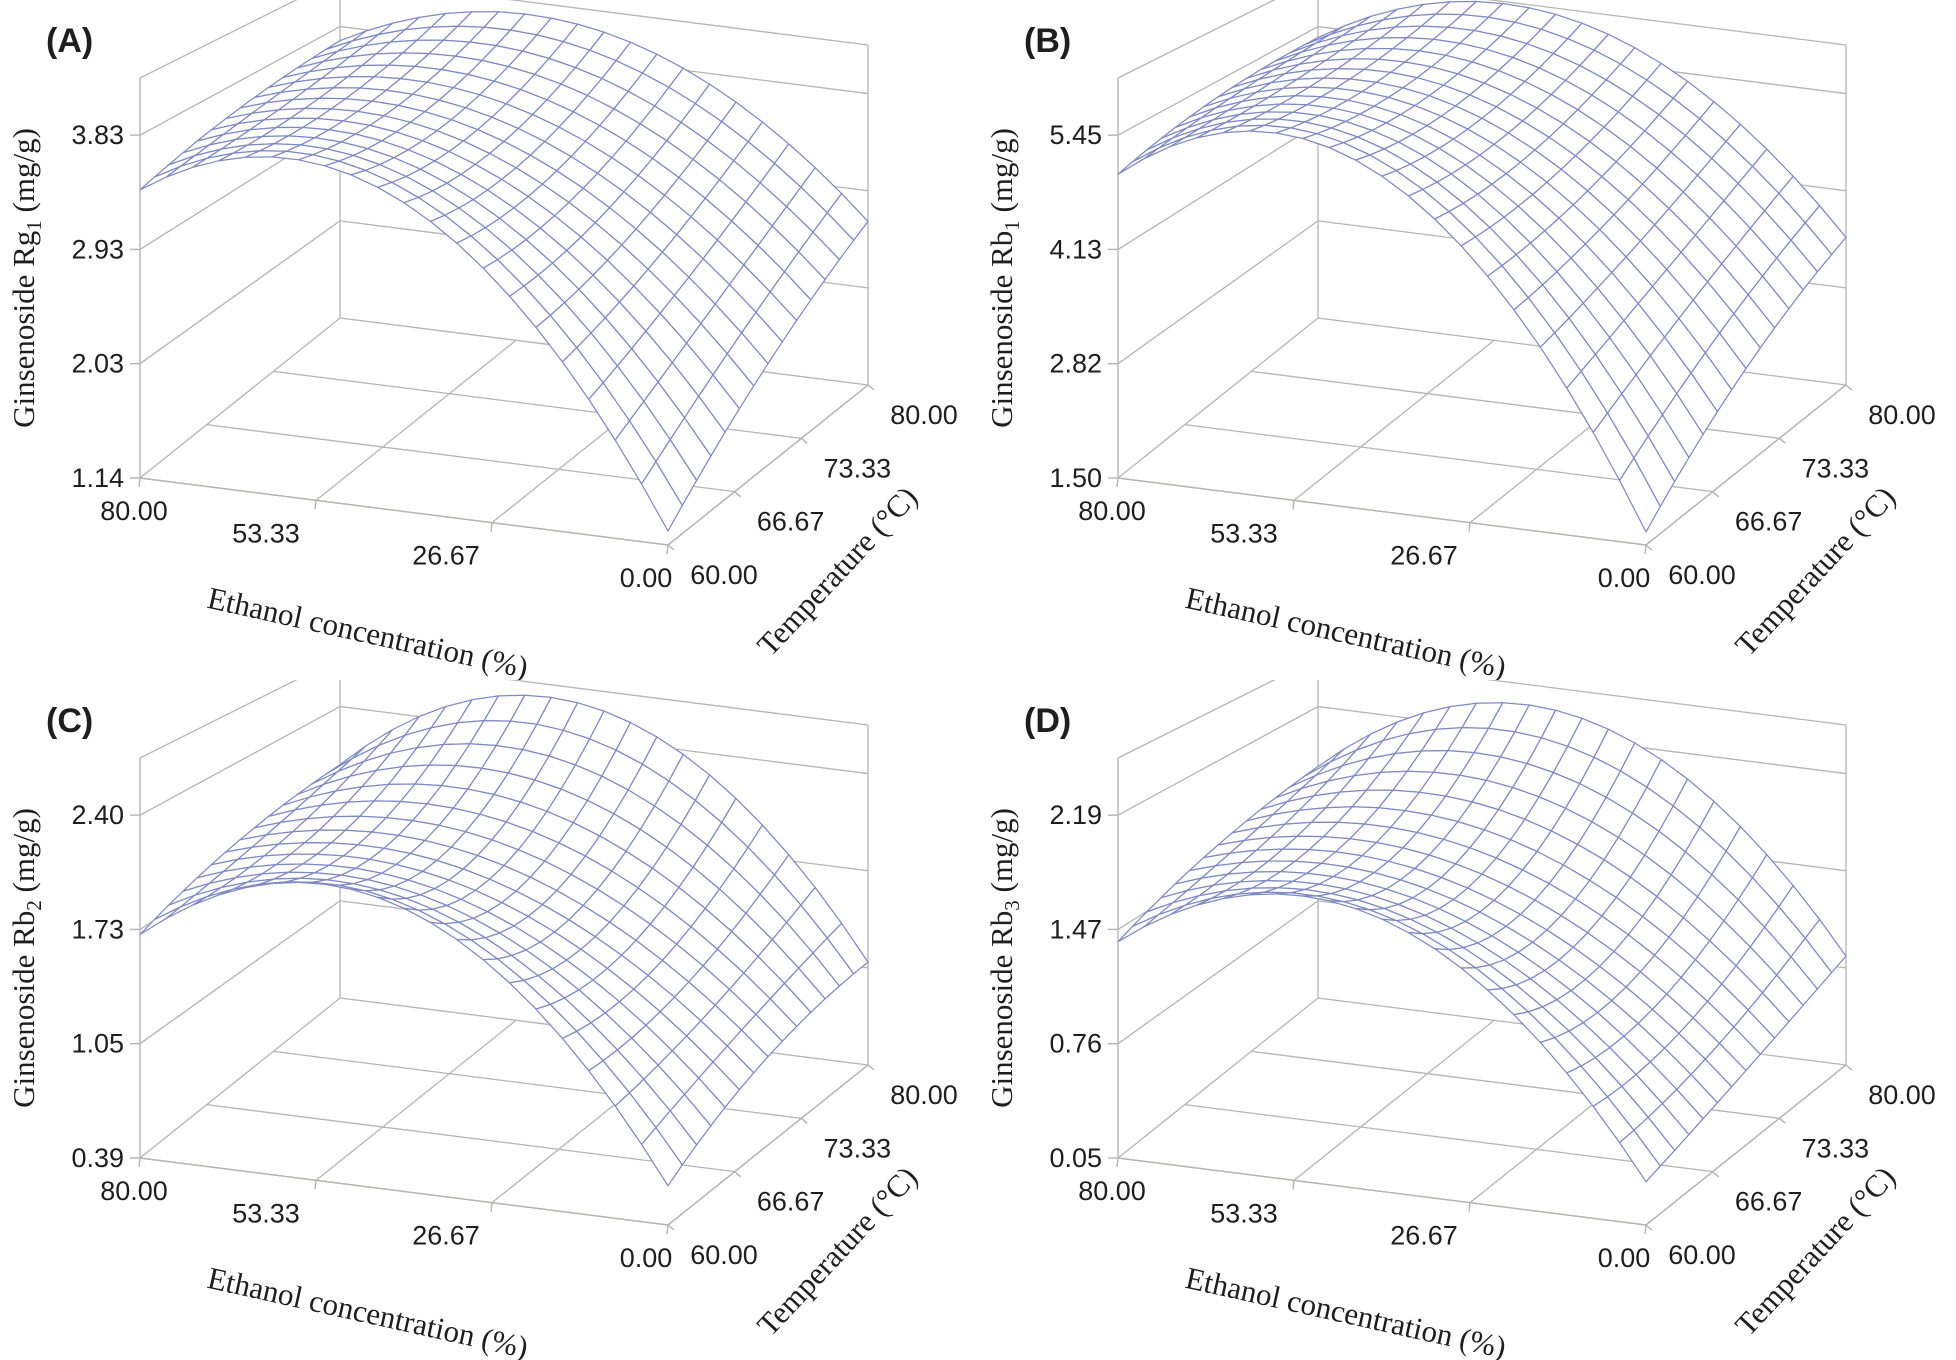 The image size is (1956, 1360). What do you see at coordinates (1047, 41) in the screenshot?
I see `panel-letter: (B)` at bounding box center [1047, 41].